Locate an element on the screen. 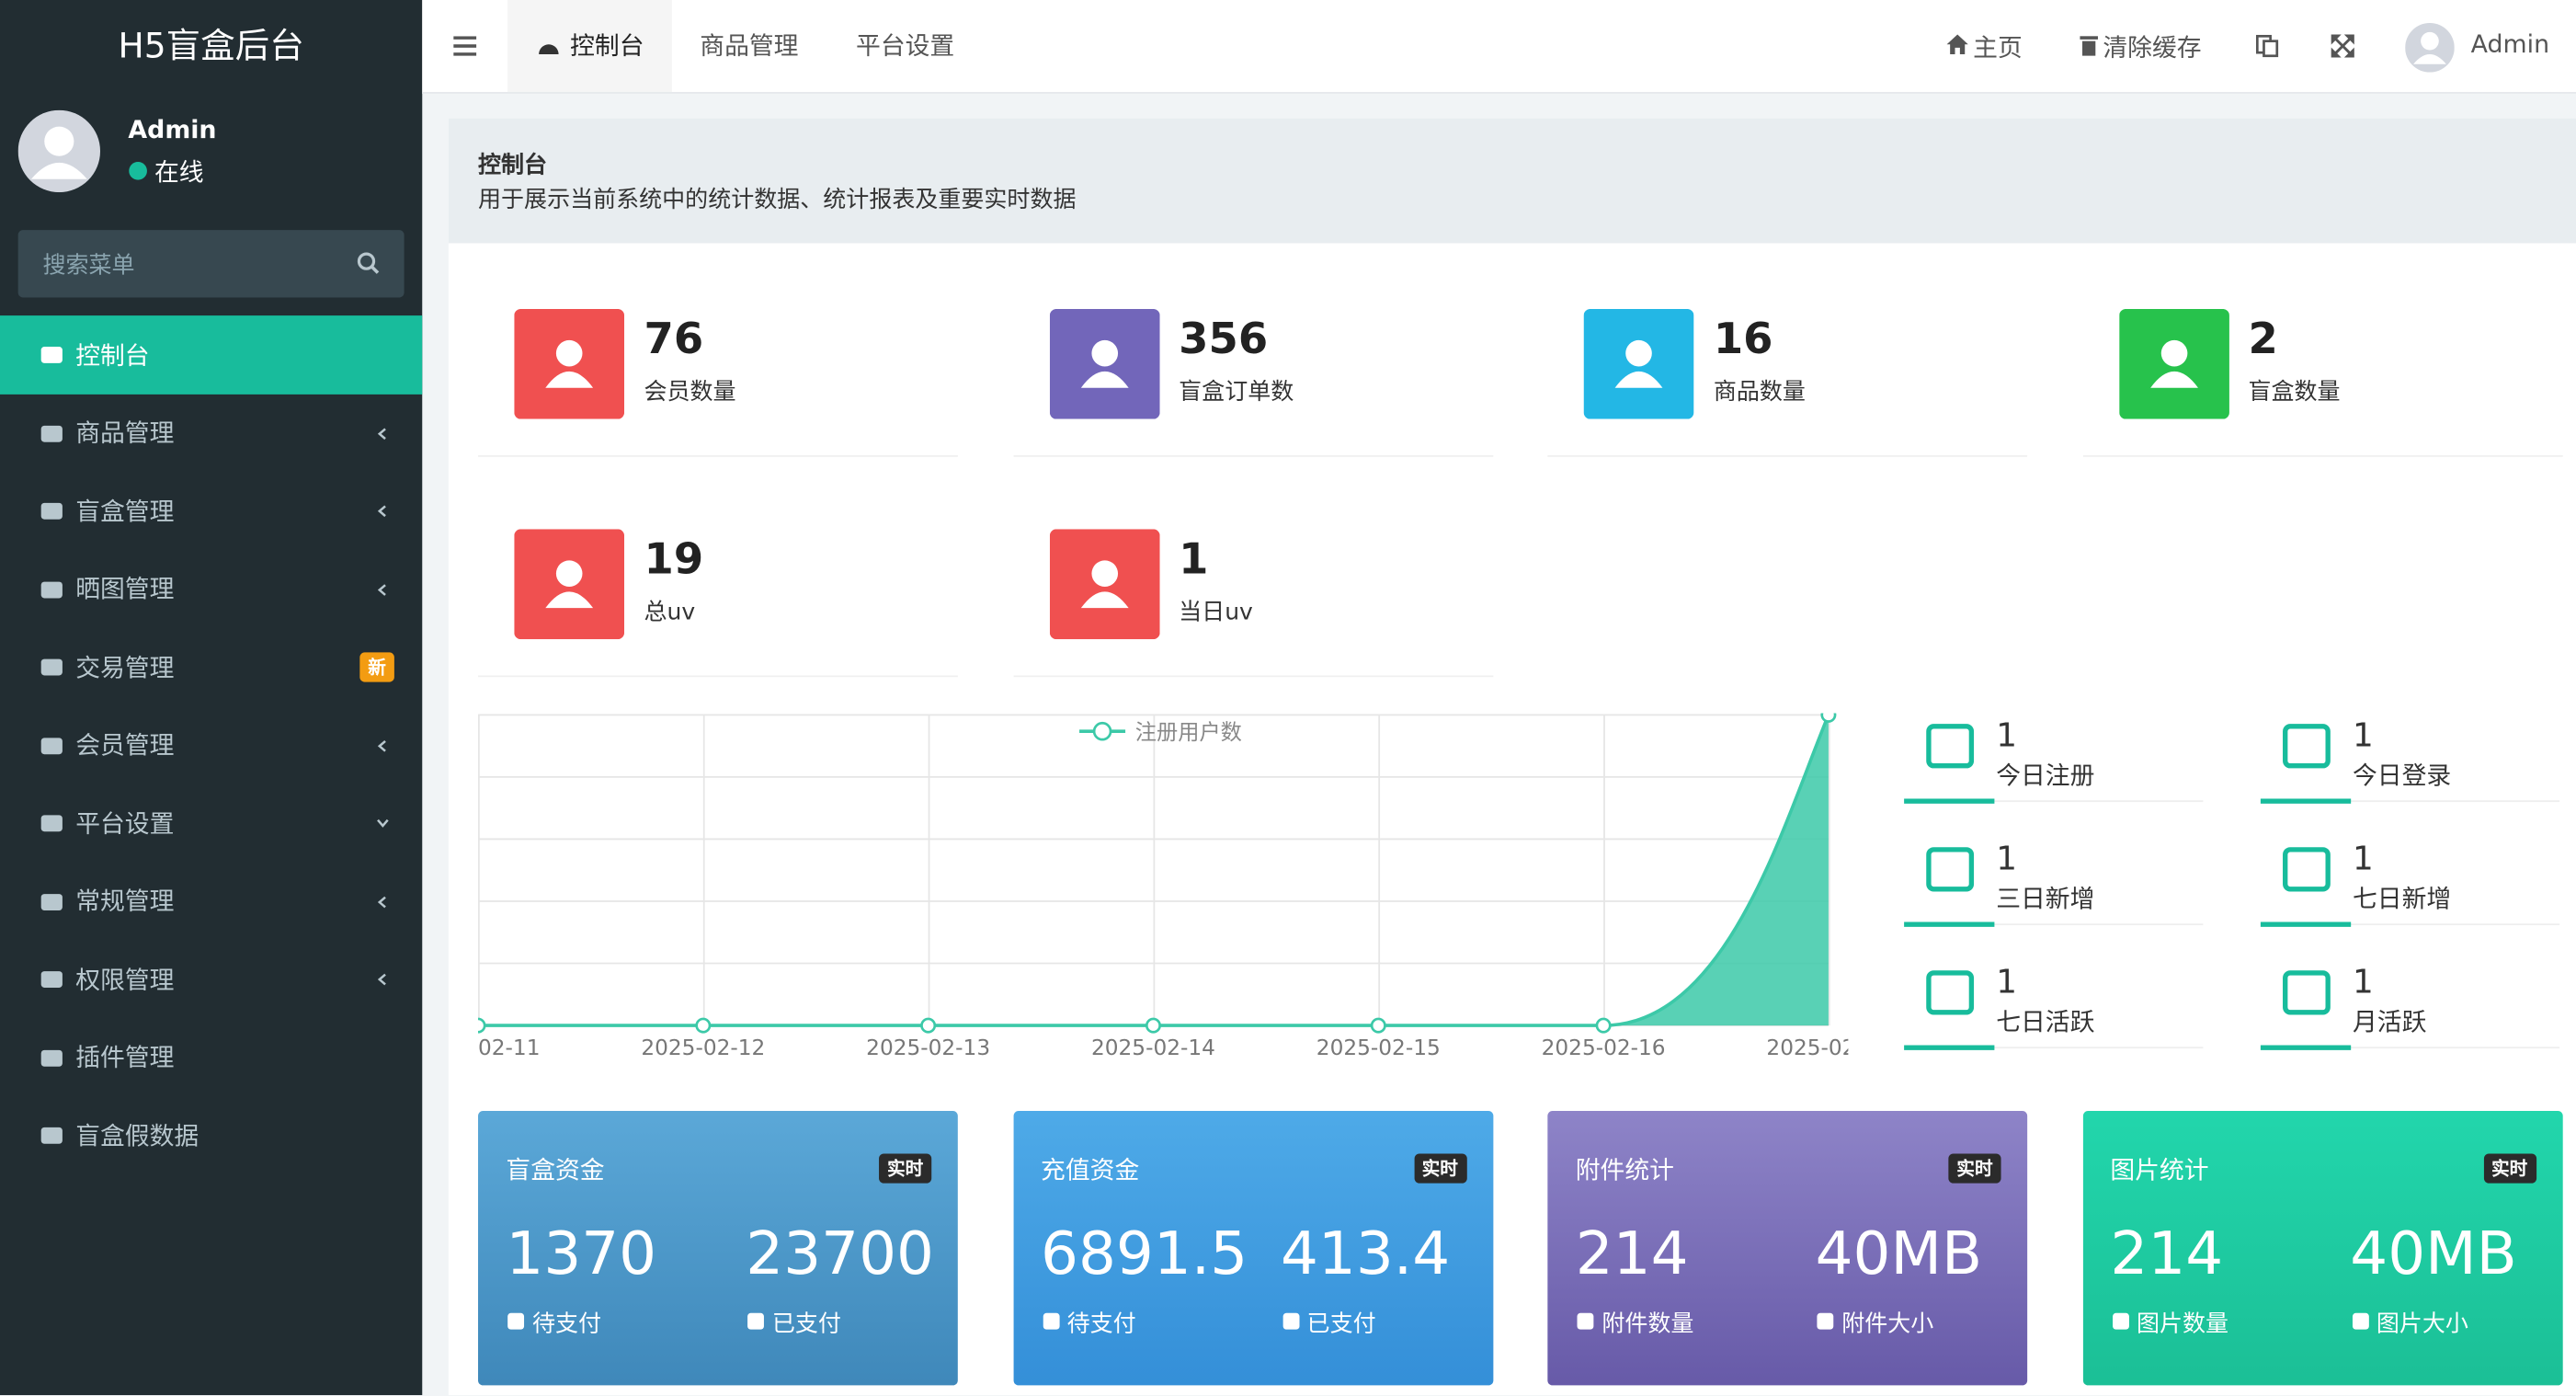 The width and height of the screenshot is (2576, 1396). menu-label: 平台设置 is located at coordinates (125, 823).